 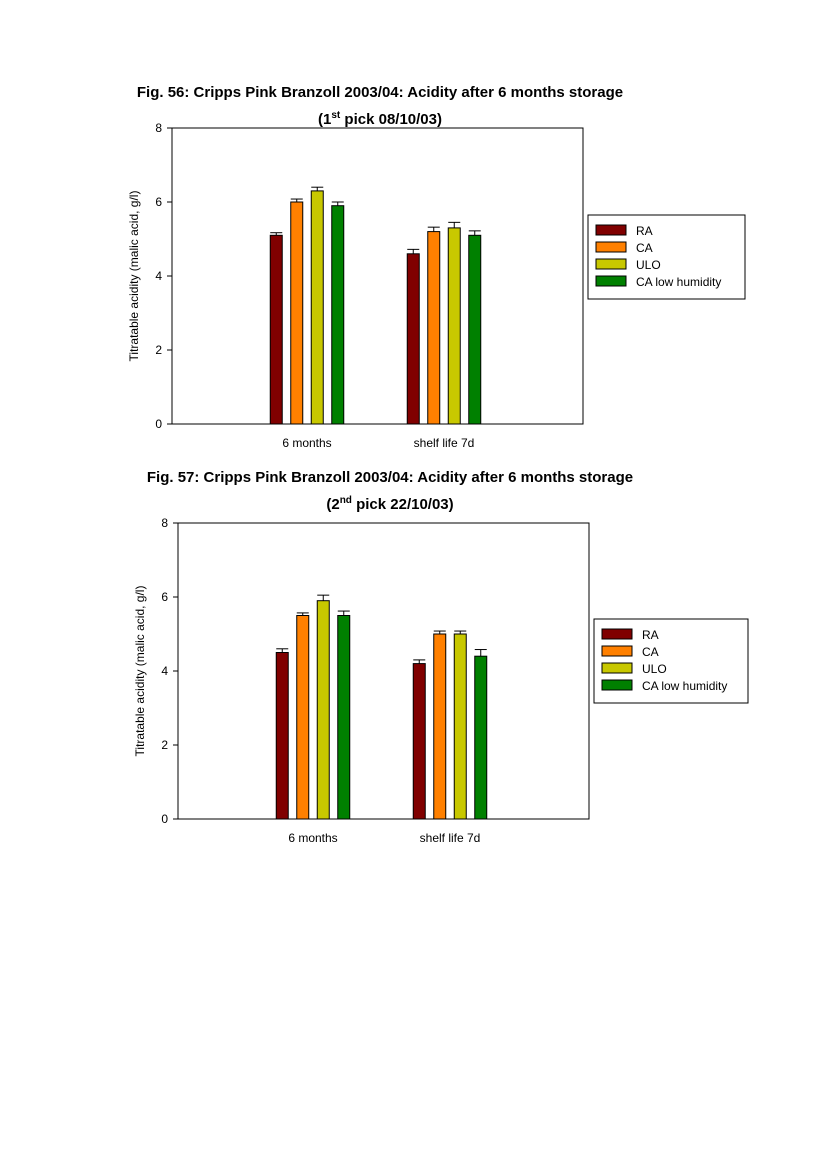 What do you see at coordinates (134, 276) in the screenshot?
I see `fig56-y-axis-title: Titratable acidity (malic acid, g/l)` at bounding box center [134, 276].